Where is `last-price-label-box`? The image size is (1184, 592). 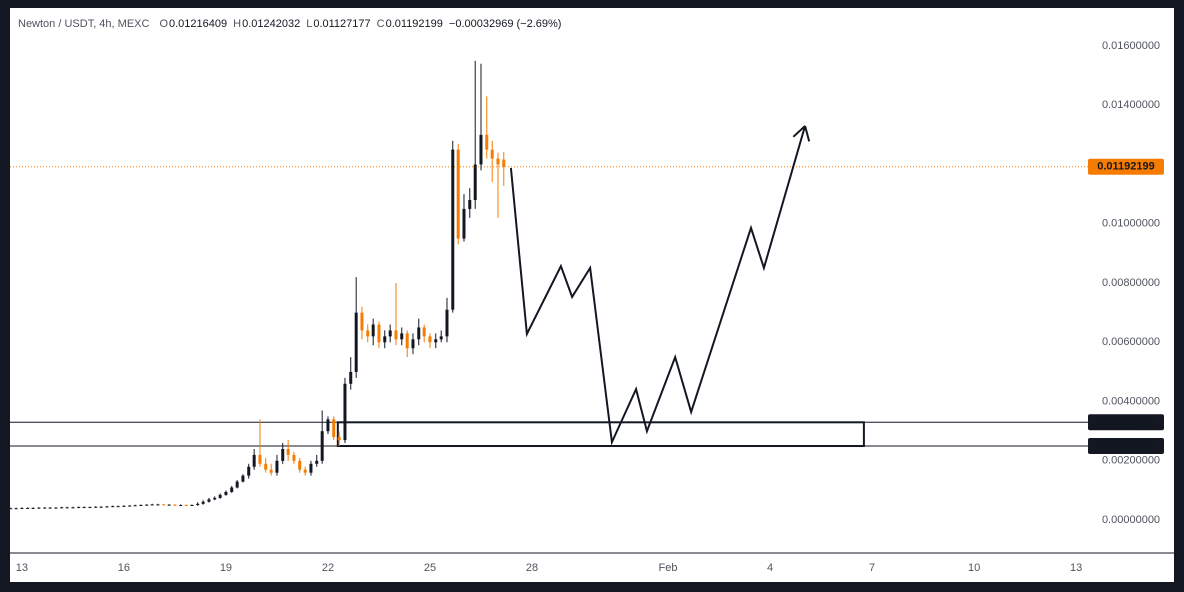 last-price-label-box is located at coordinates (1126, 166).